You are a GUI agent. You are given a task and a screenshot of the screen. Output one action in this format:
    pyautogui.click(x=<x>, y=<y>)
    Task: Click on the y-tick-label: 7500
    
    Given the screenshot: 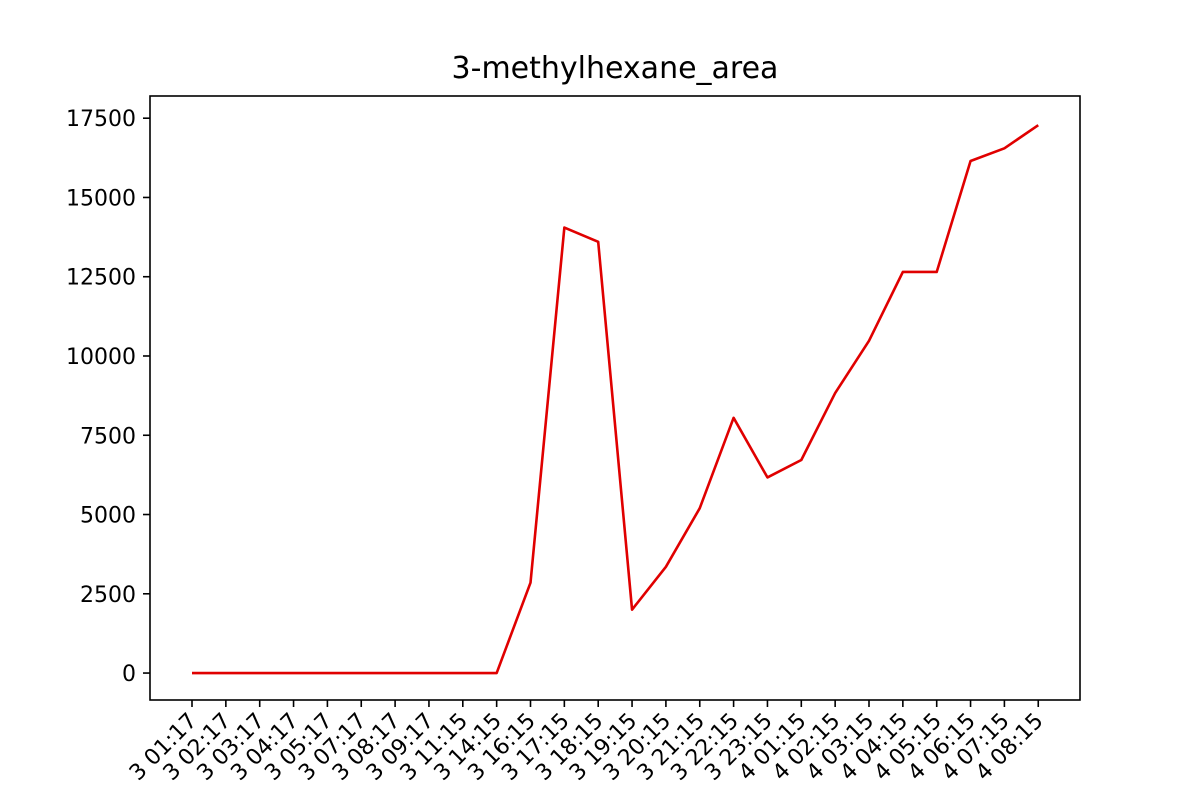 What is the action you would take?
    pyautogui.click(x=108, y=436)
    